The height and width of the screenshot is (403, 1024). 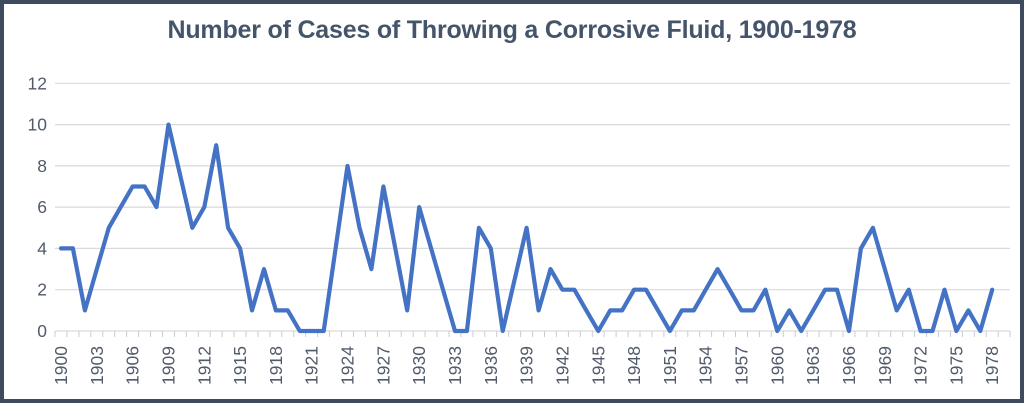 What do you see at coordinates (37, 83) in the screenshot?
I see `y-axis-label: 12` at bounding box center [37, 83].